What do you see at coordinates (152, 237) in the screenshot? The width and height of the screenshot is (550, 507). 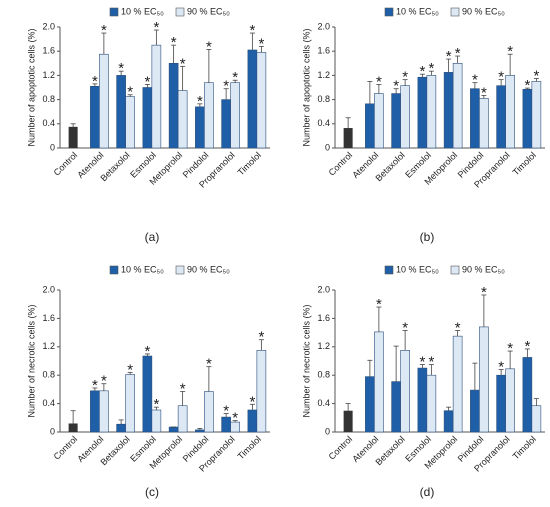 I see `panel-label: (a)` at bounding box center [152, 237].